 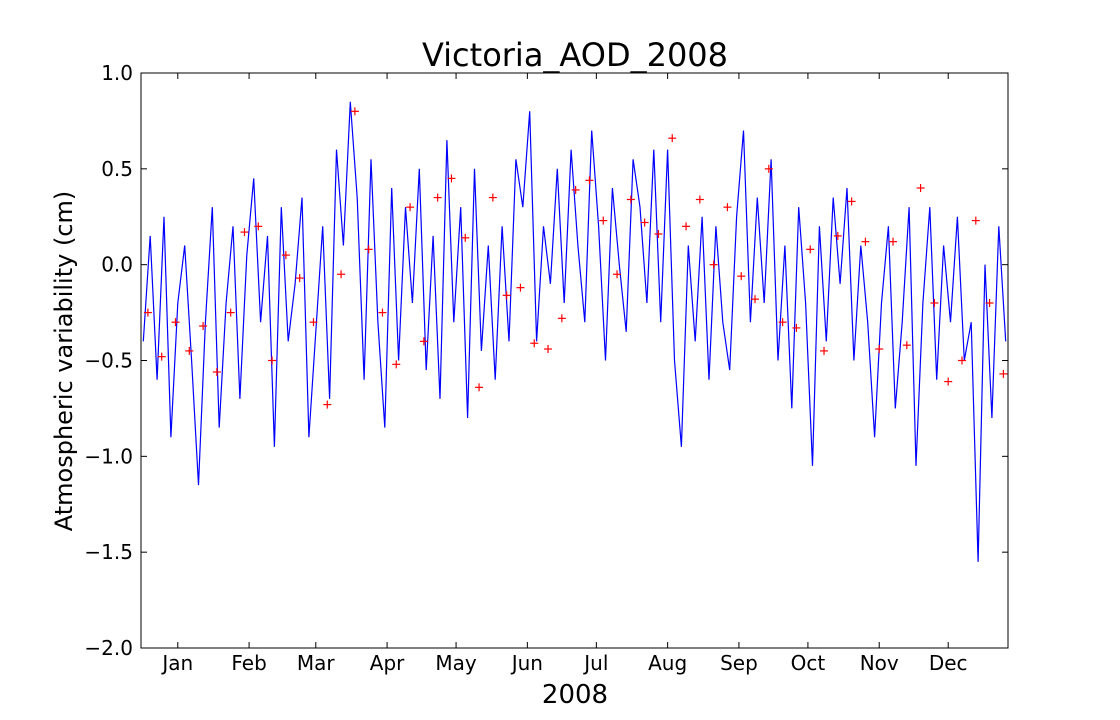 I want to click on chart-title: Victoria_AOD_2008, so click(x=575, y=55).